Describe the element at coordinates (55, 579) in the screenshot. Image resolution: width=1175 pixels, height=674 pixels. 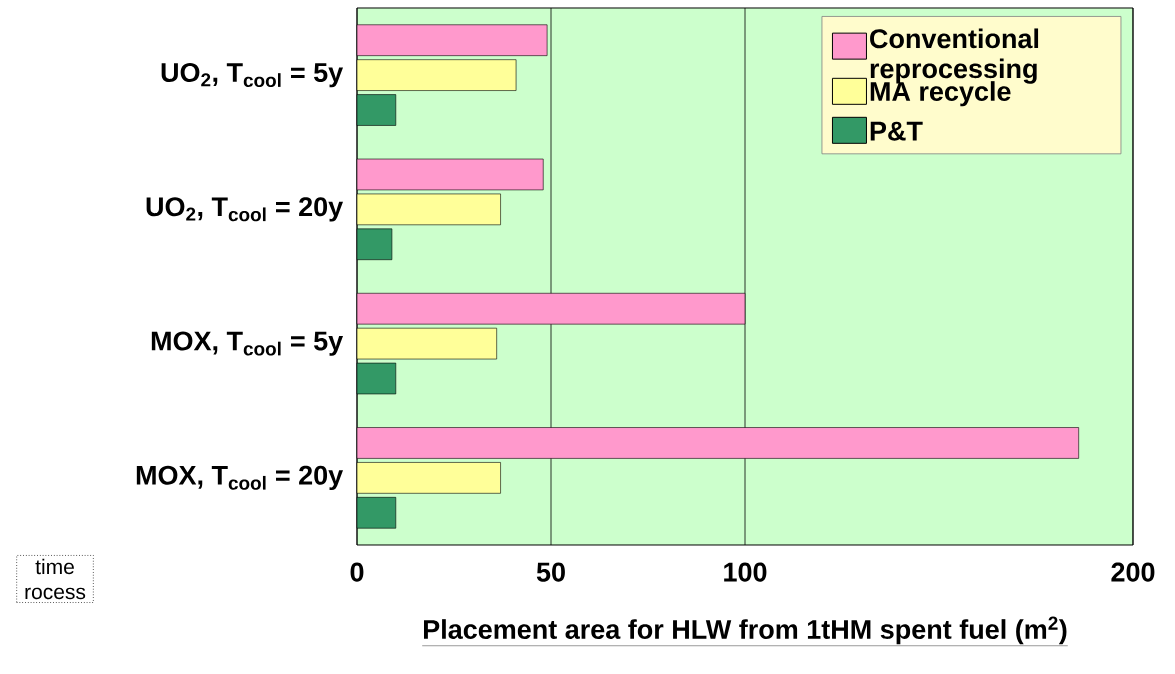
I see `text: time rocess` at that location.